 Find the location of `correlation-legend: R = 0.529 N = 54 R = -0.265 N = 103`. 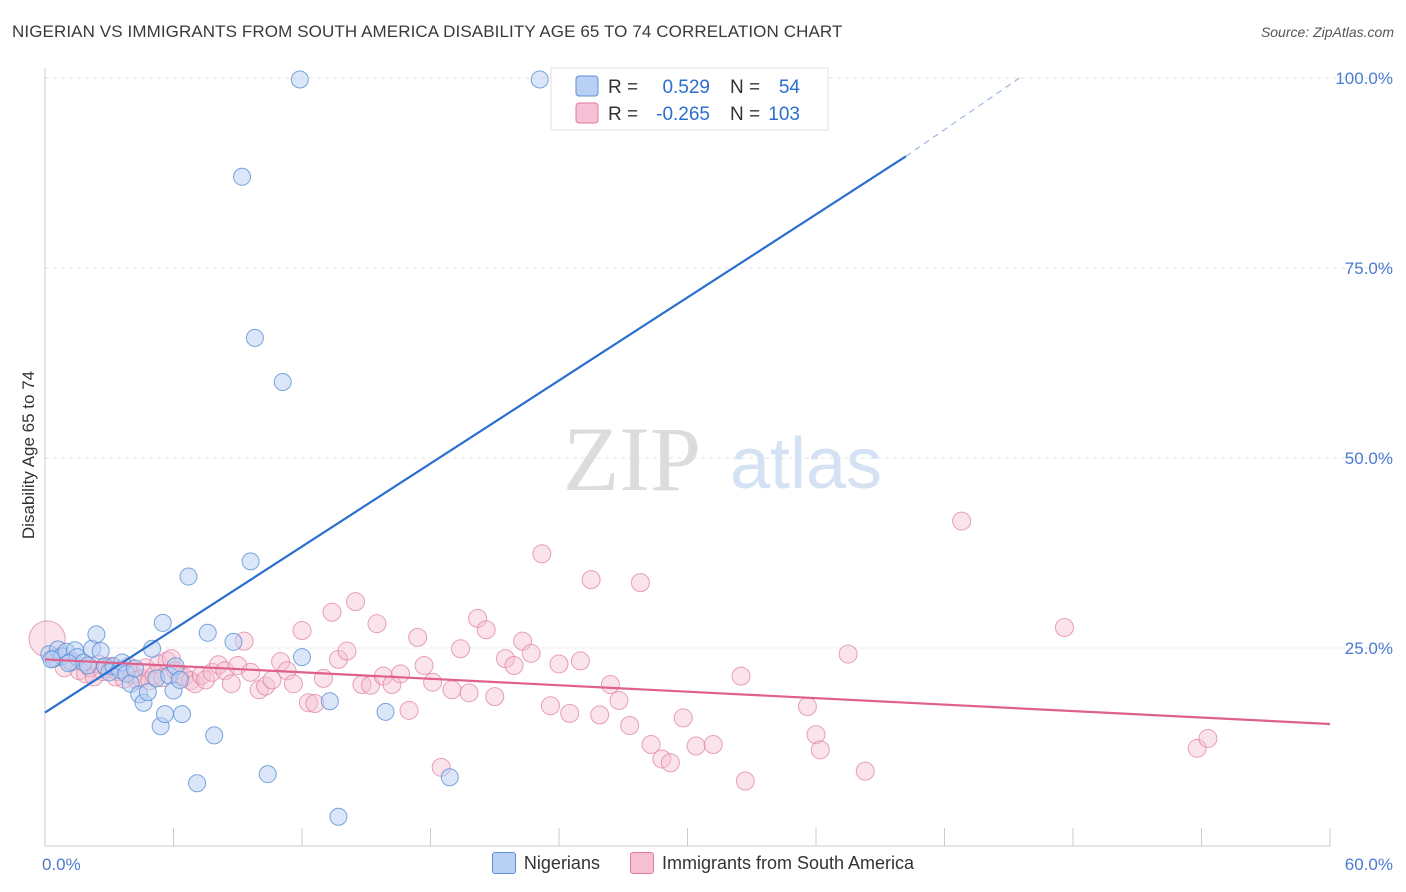

correlation-legend: R = 0.529 N = 54 R = -0.265 N = 103 is located at coordinates (689, 99).